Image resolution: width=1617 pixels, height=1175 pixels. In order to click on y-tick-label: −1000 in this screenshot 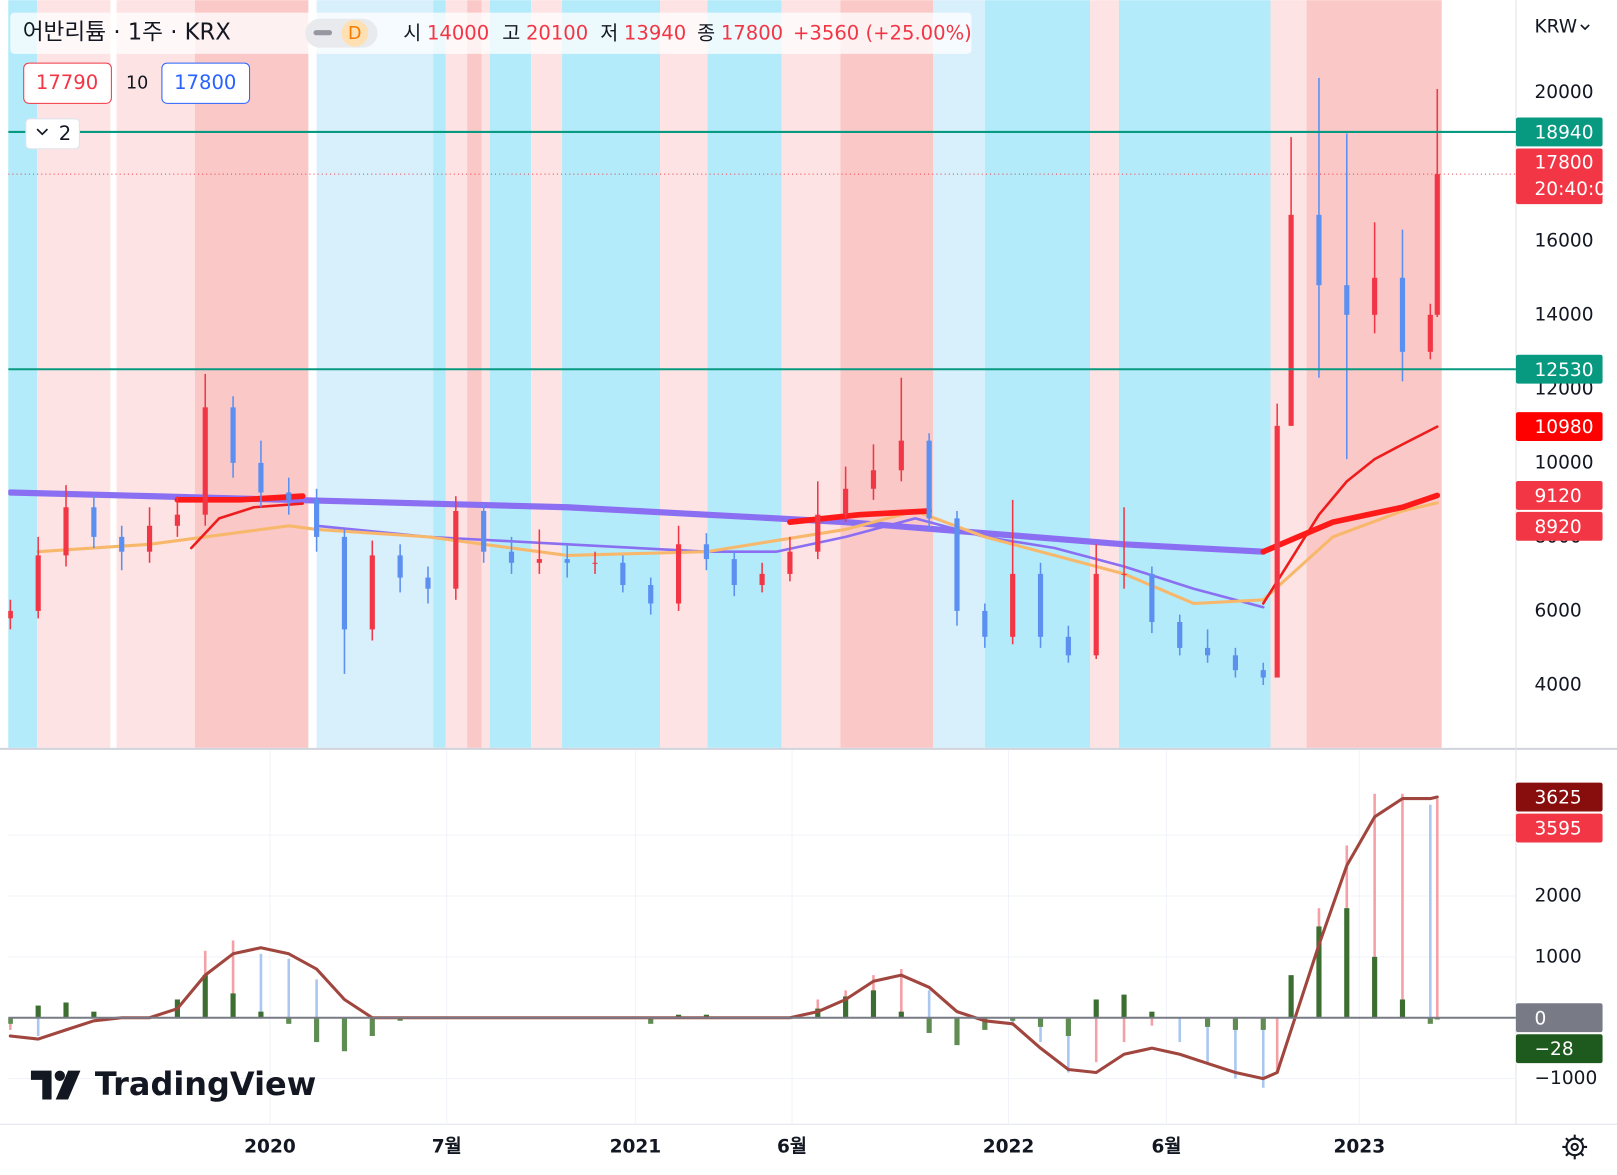, I will do `click(1566, 1078)`.